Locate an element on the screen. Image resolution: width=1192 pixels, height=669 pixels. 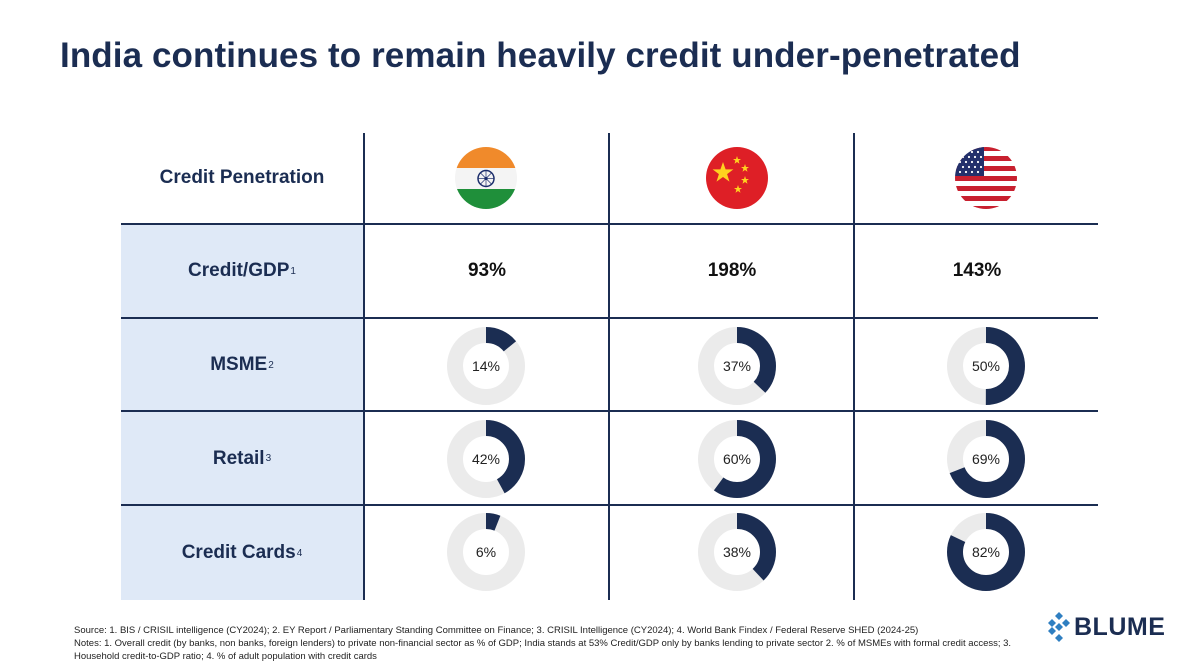
row-label-text: Credit/GDP is located at coordinates (239, 270).